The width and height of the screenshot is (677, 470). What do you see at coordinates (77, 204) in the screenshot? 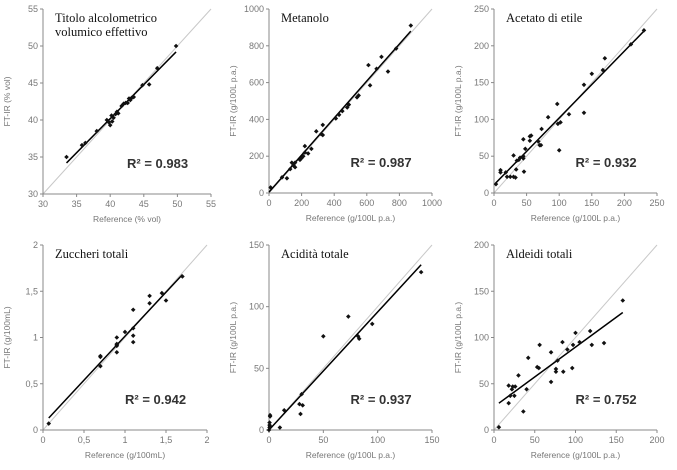
I see `x-tick-label: 35` at bounding box center [77, 204].